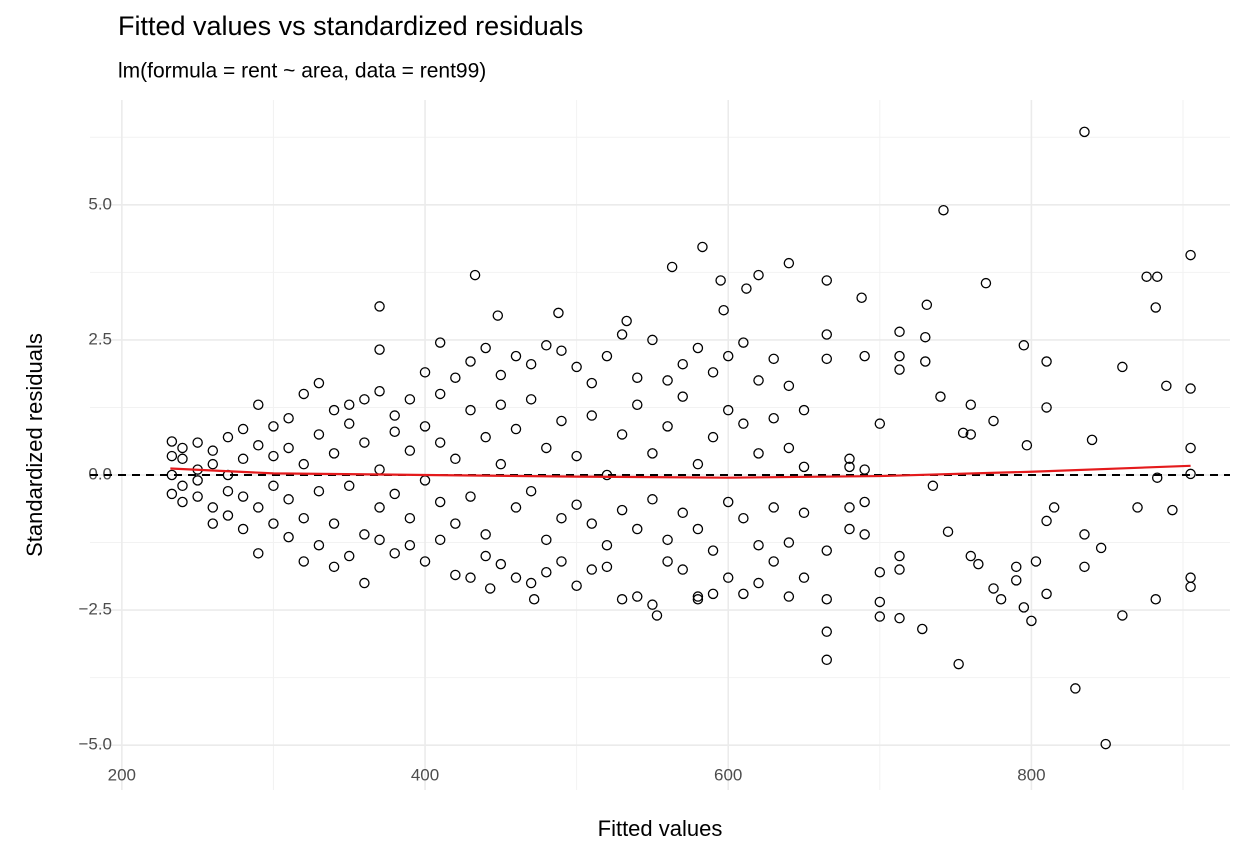 The height and width of the screenshot is (844, 1248). Describe the element at coordinates (95, 744) in the screenshot. I see `y-tick-label: −5.0` at that location.